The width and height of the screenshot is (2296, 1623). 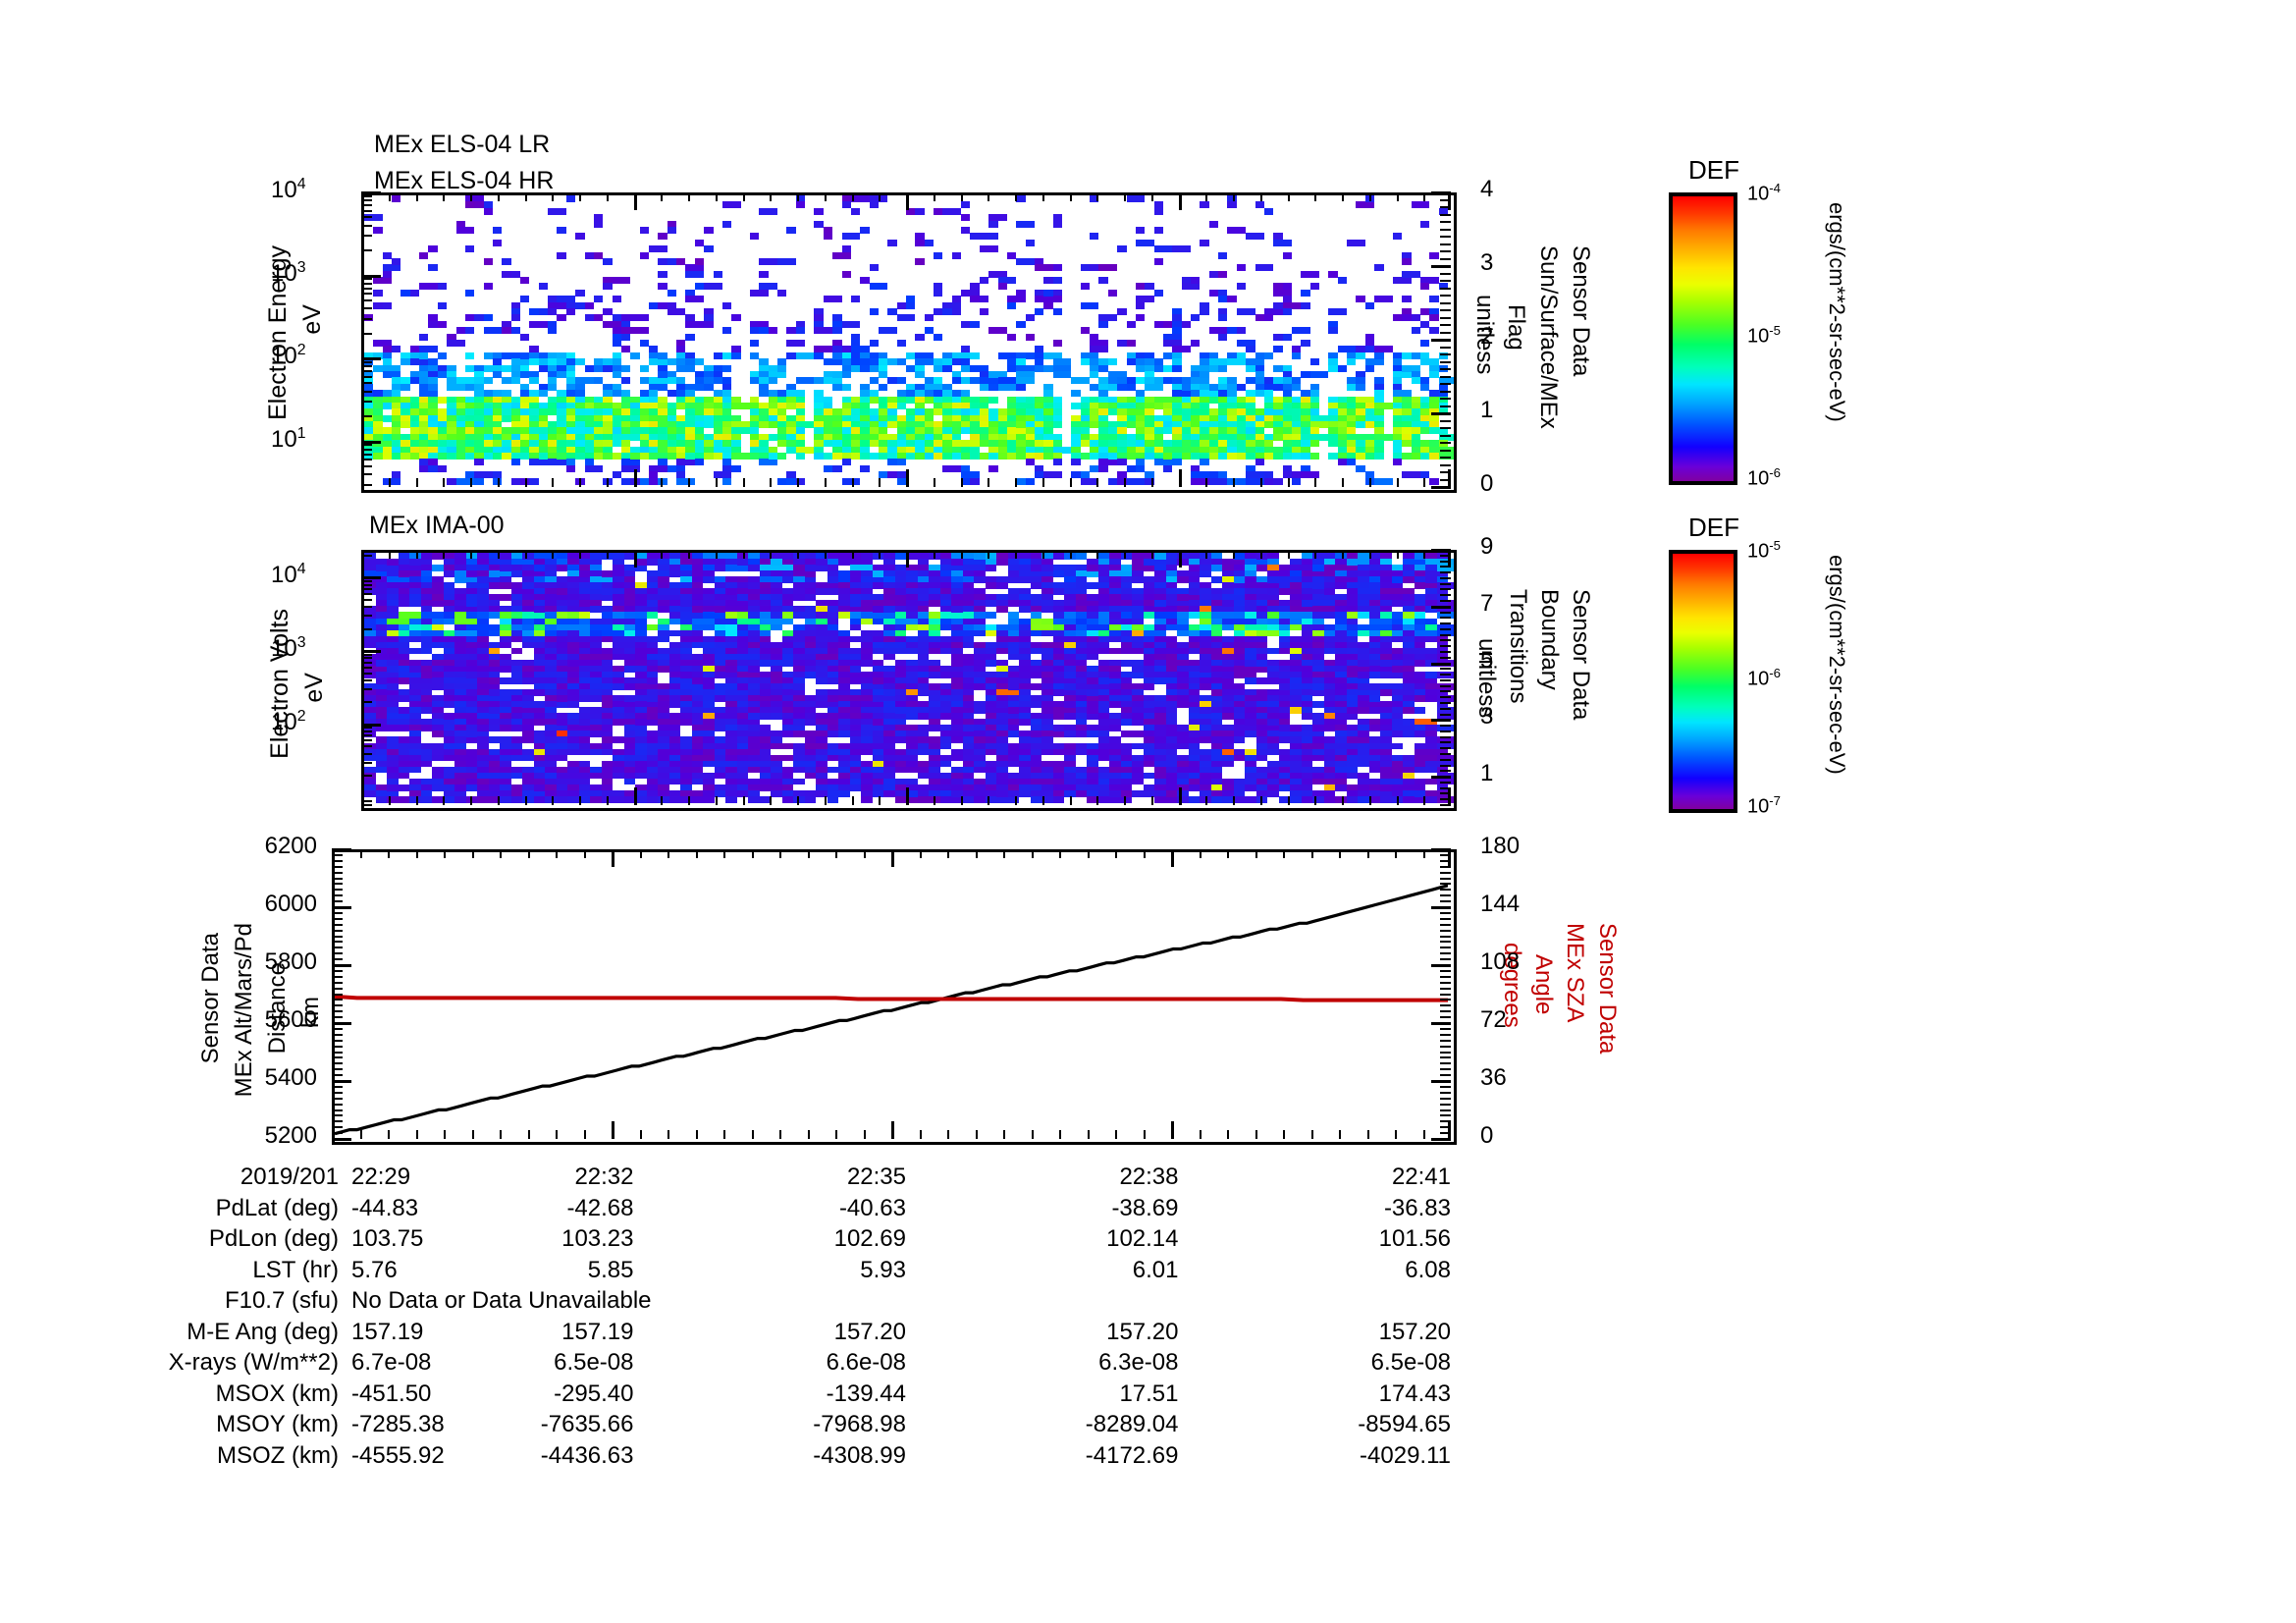 I want to click on panel2-right-label2: Boundary, so click(x=1550, y=639).